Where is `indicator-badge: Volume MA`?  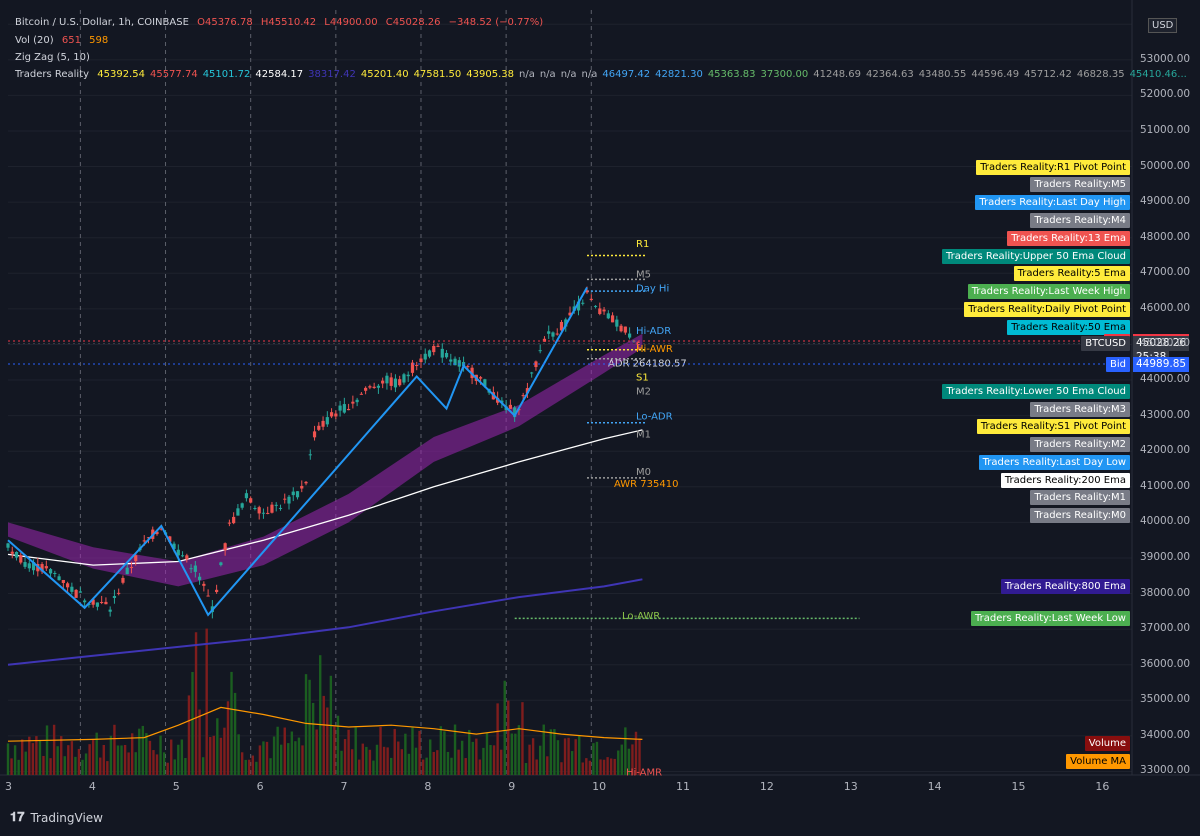
indicator-badge: Volume MA is located at coordinates (1098, 761).